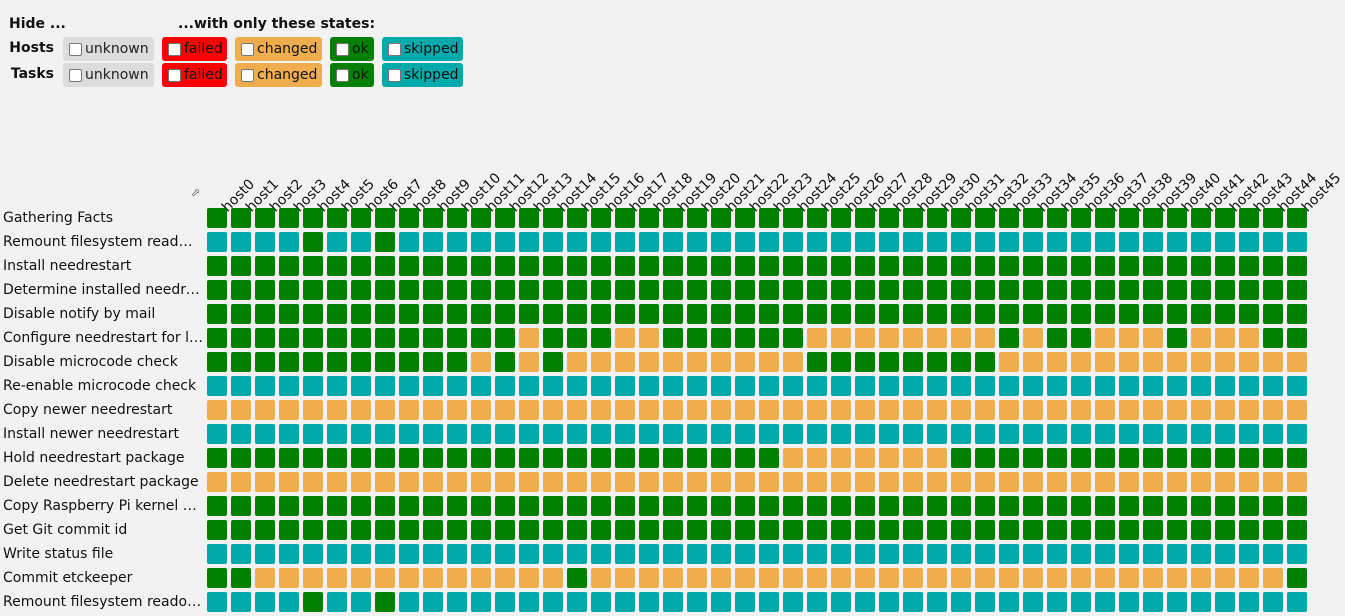 The height and width of the screenshot is (616, 1345). What do you see at coordinates (90, 362) in the screenshot?
I see `task-row-label: Disable microcode check` at bounding box center [90, 362].